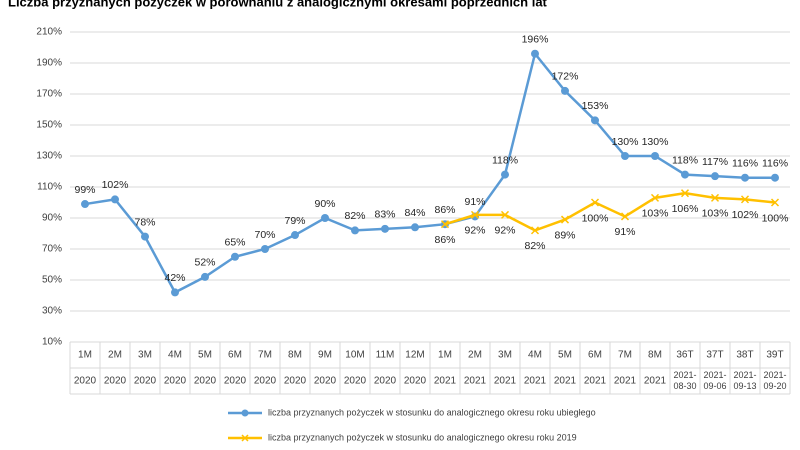 The image size is (800, 450). Describe the element at coordinates (564, 235) in the screenshot. I see `data-label: 89%` at that location.